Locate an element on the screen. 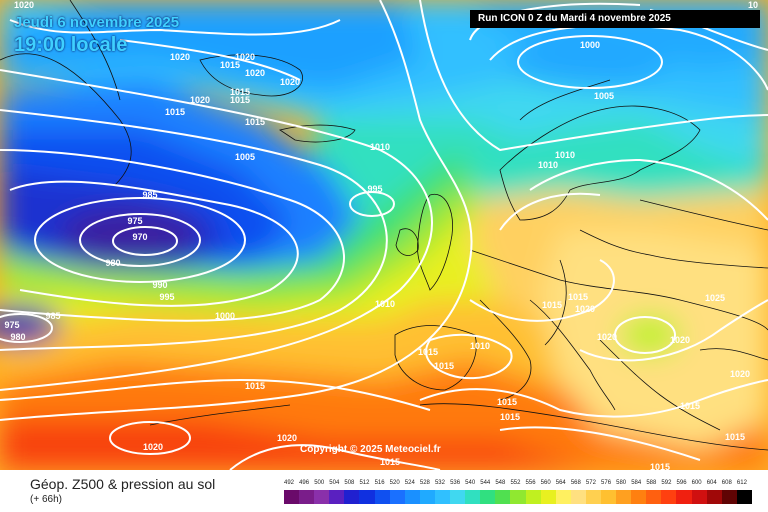  scale-label: 524 is located at coordinates (409, 483).